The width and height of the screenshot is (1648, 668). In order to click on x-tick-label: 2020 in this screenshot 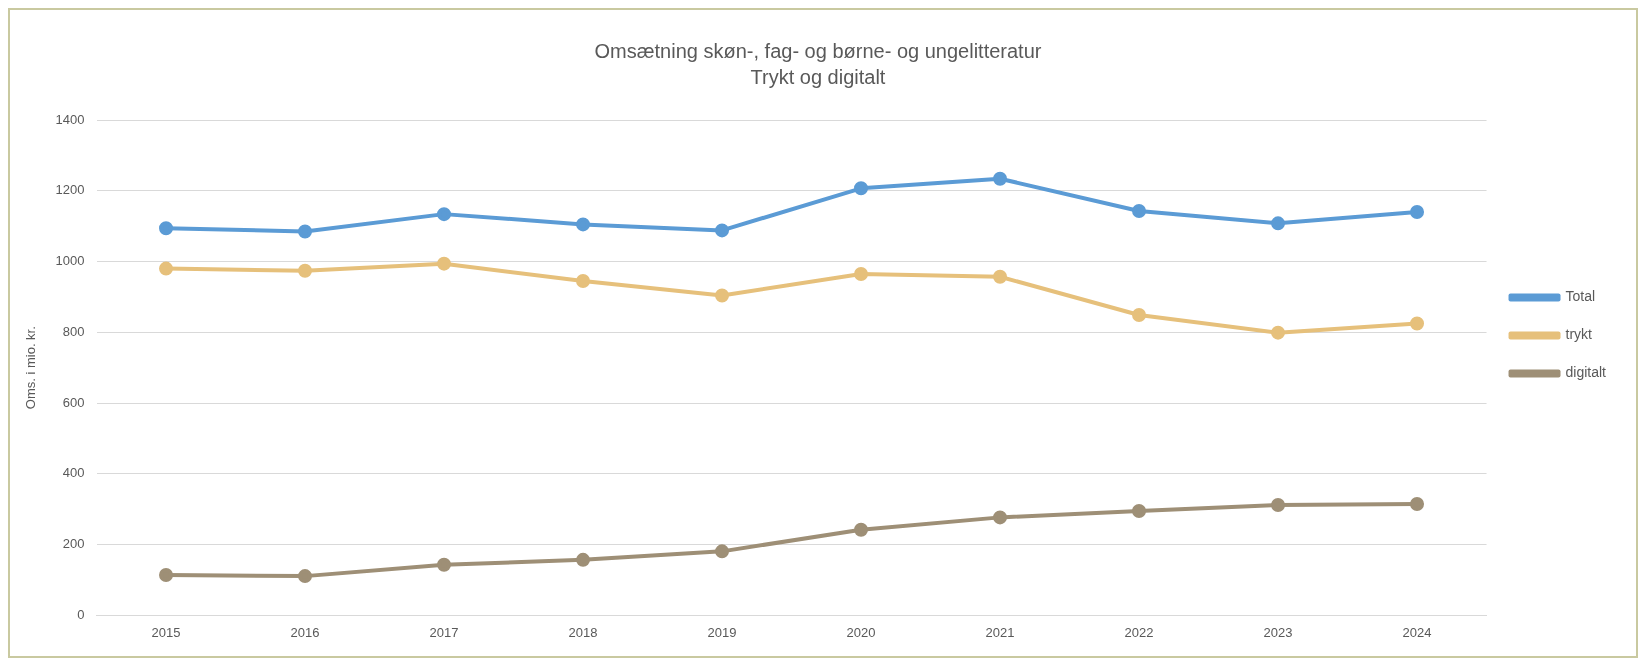, I will do `click(861, 632)`.